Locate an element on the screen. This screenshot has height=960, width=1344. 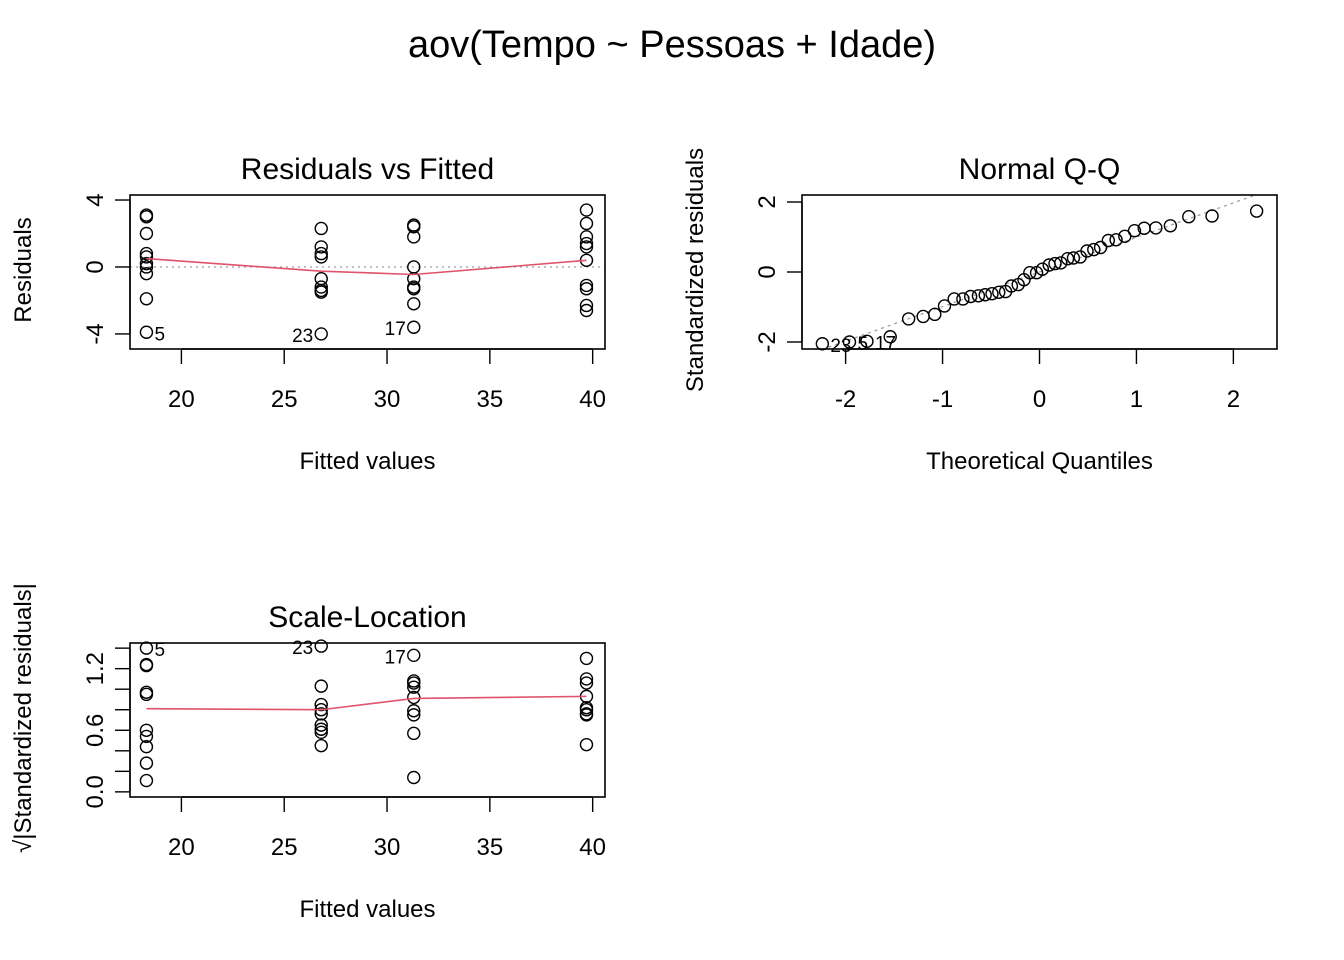
x-tick-label: 20 is located at coordinates (181, 847).